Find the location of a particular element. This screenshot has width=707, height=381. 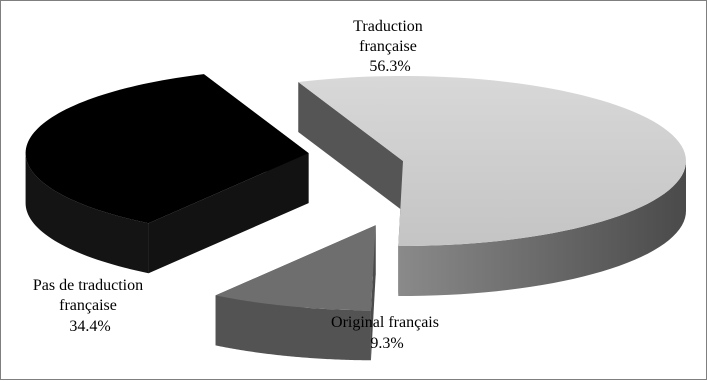

slice-original is located at coordinates (295, 293).